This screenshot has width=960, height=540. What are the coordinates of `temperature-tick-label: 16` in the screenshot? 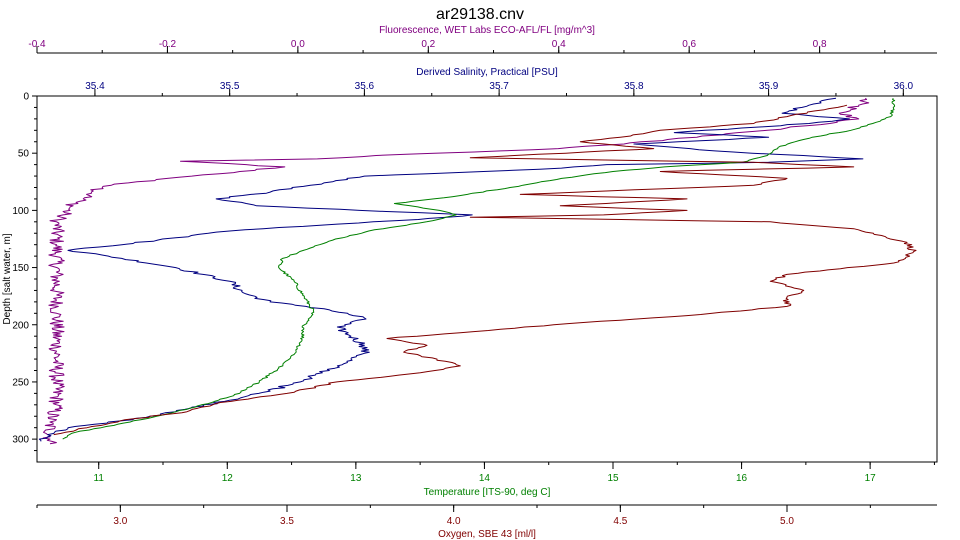 It's located at (742, 478).